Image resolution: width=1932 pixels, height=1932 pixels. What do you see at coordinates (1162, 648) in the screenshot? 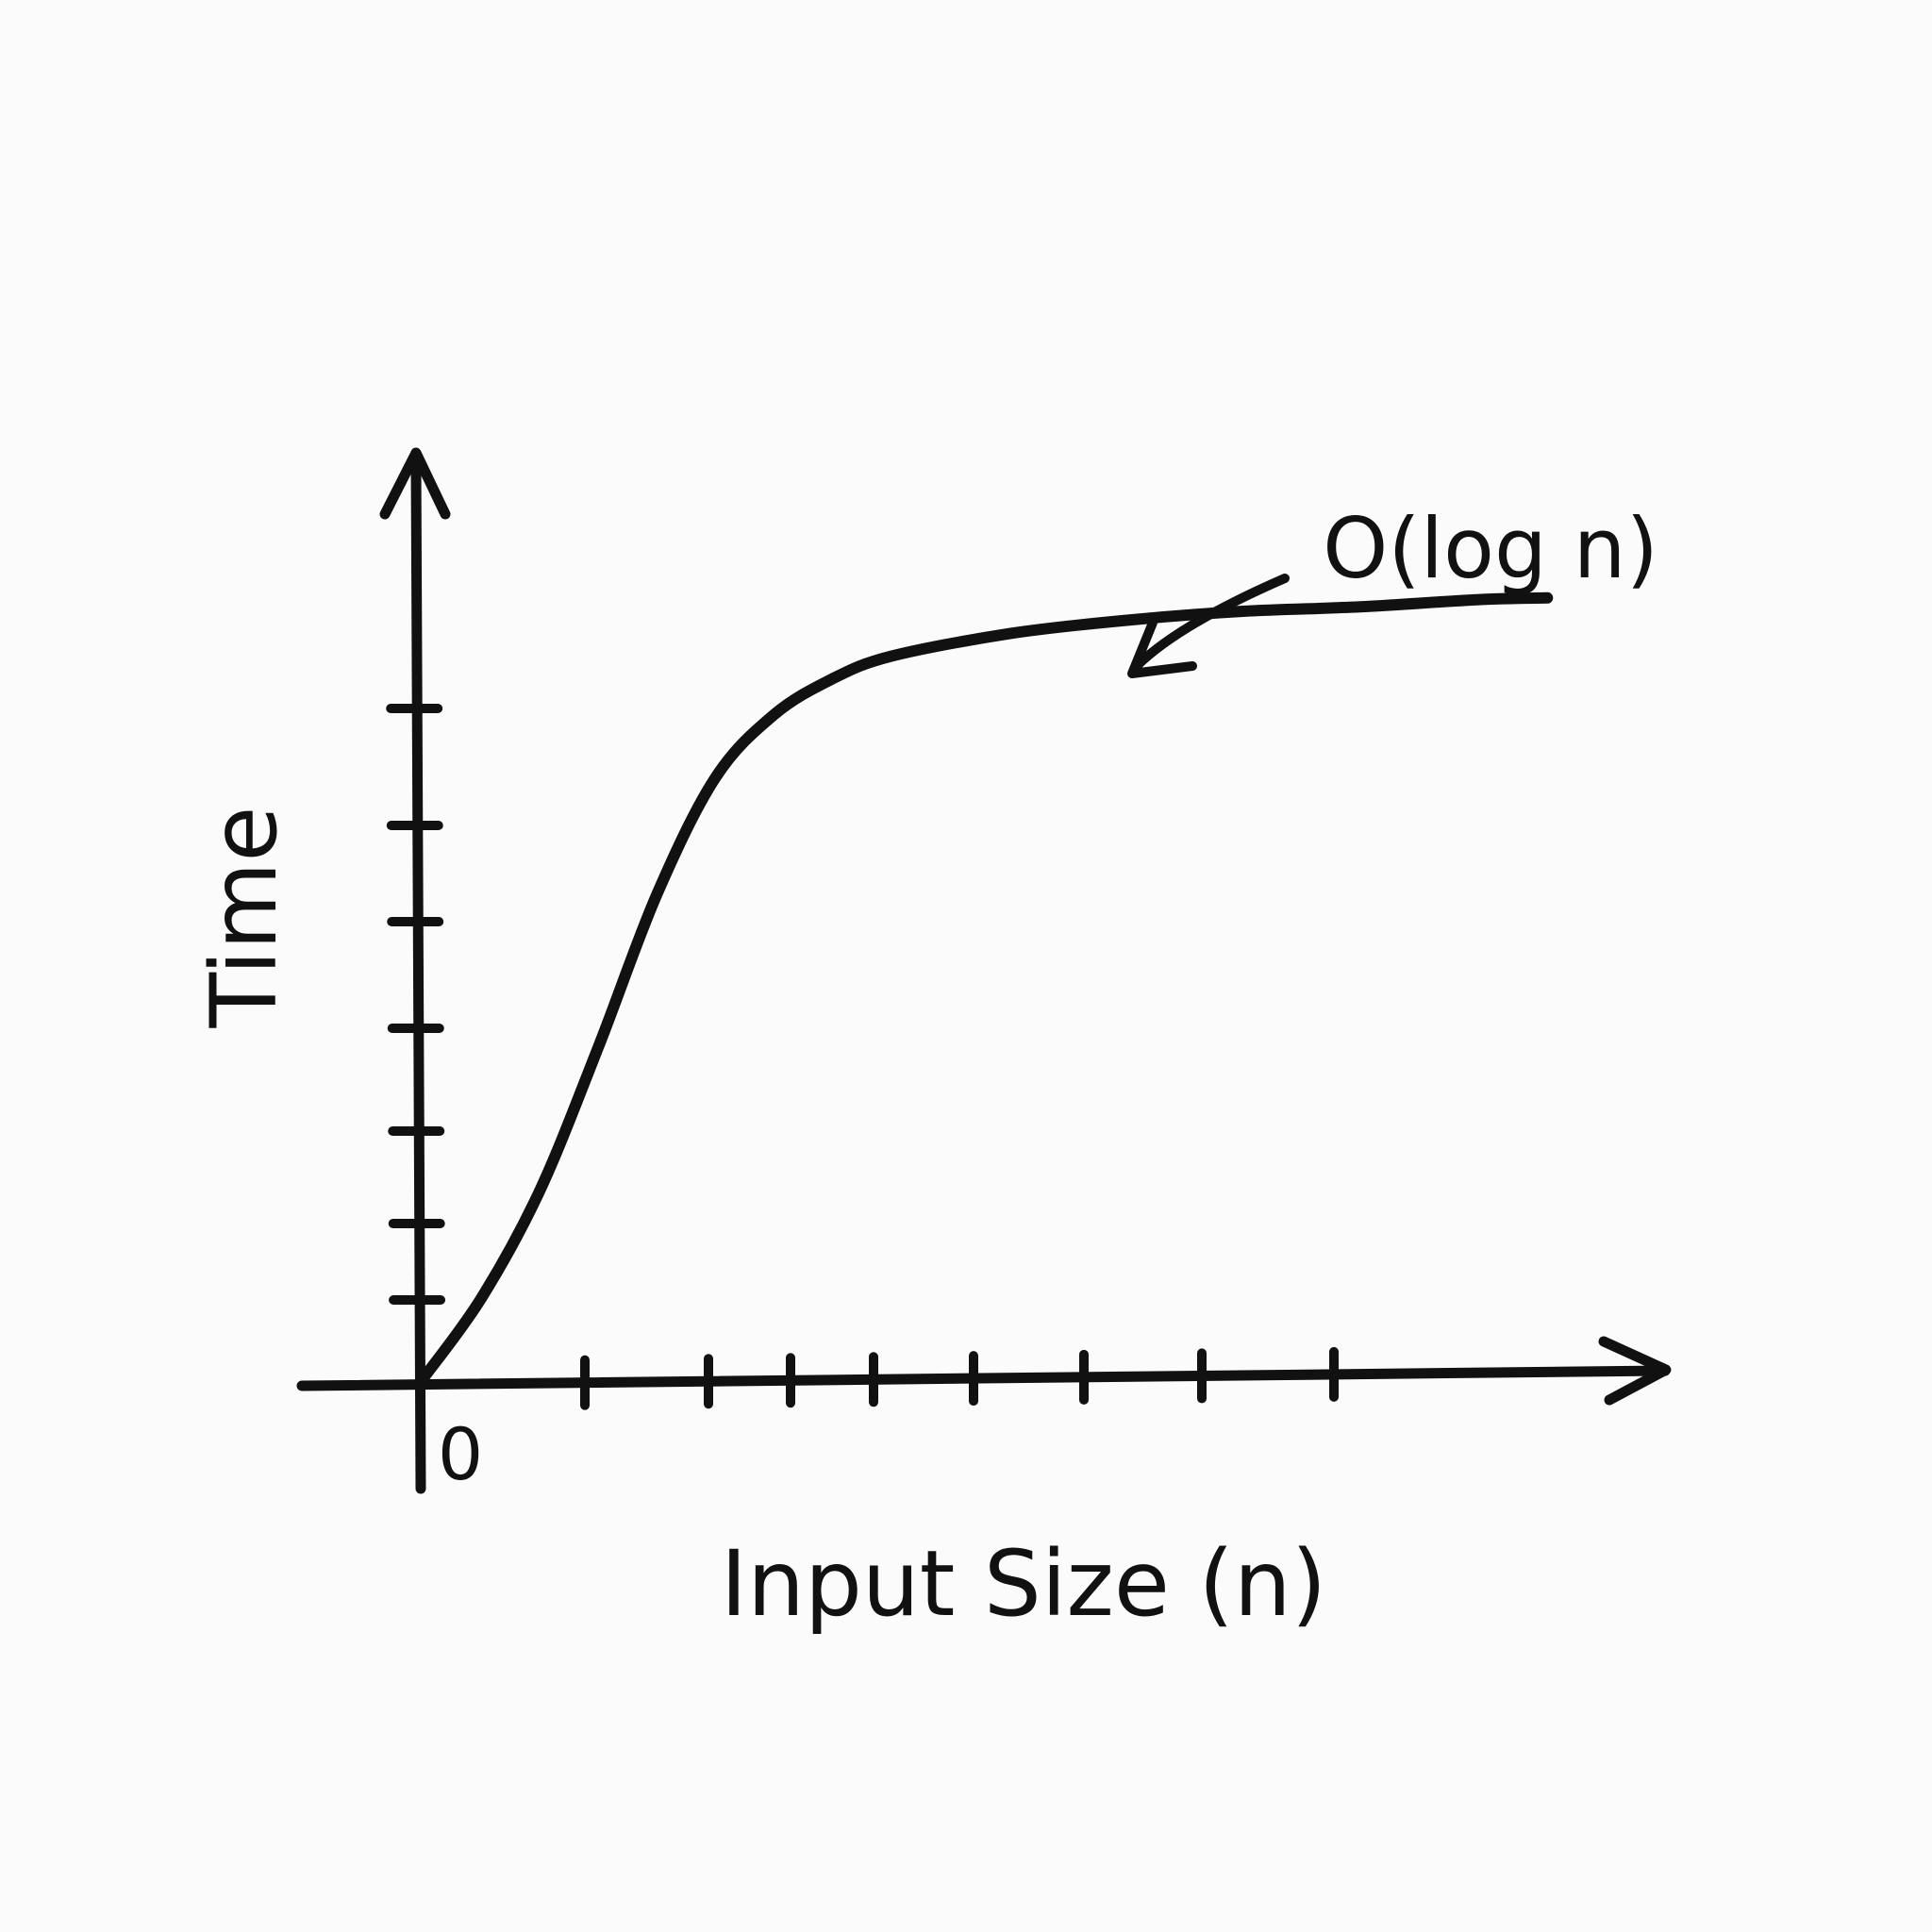
I see `annotation-arrow-head` at bounding box center [1162, 648].